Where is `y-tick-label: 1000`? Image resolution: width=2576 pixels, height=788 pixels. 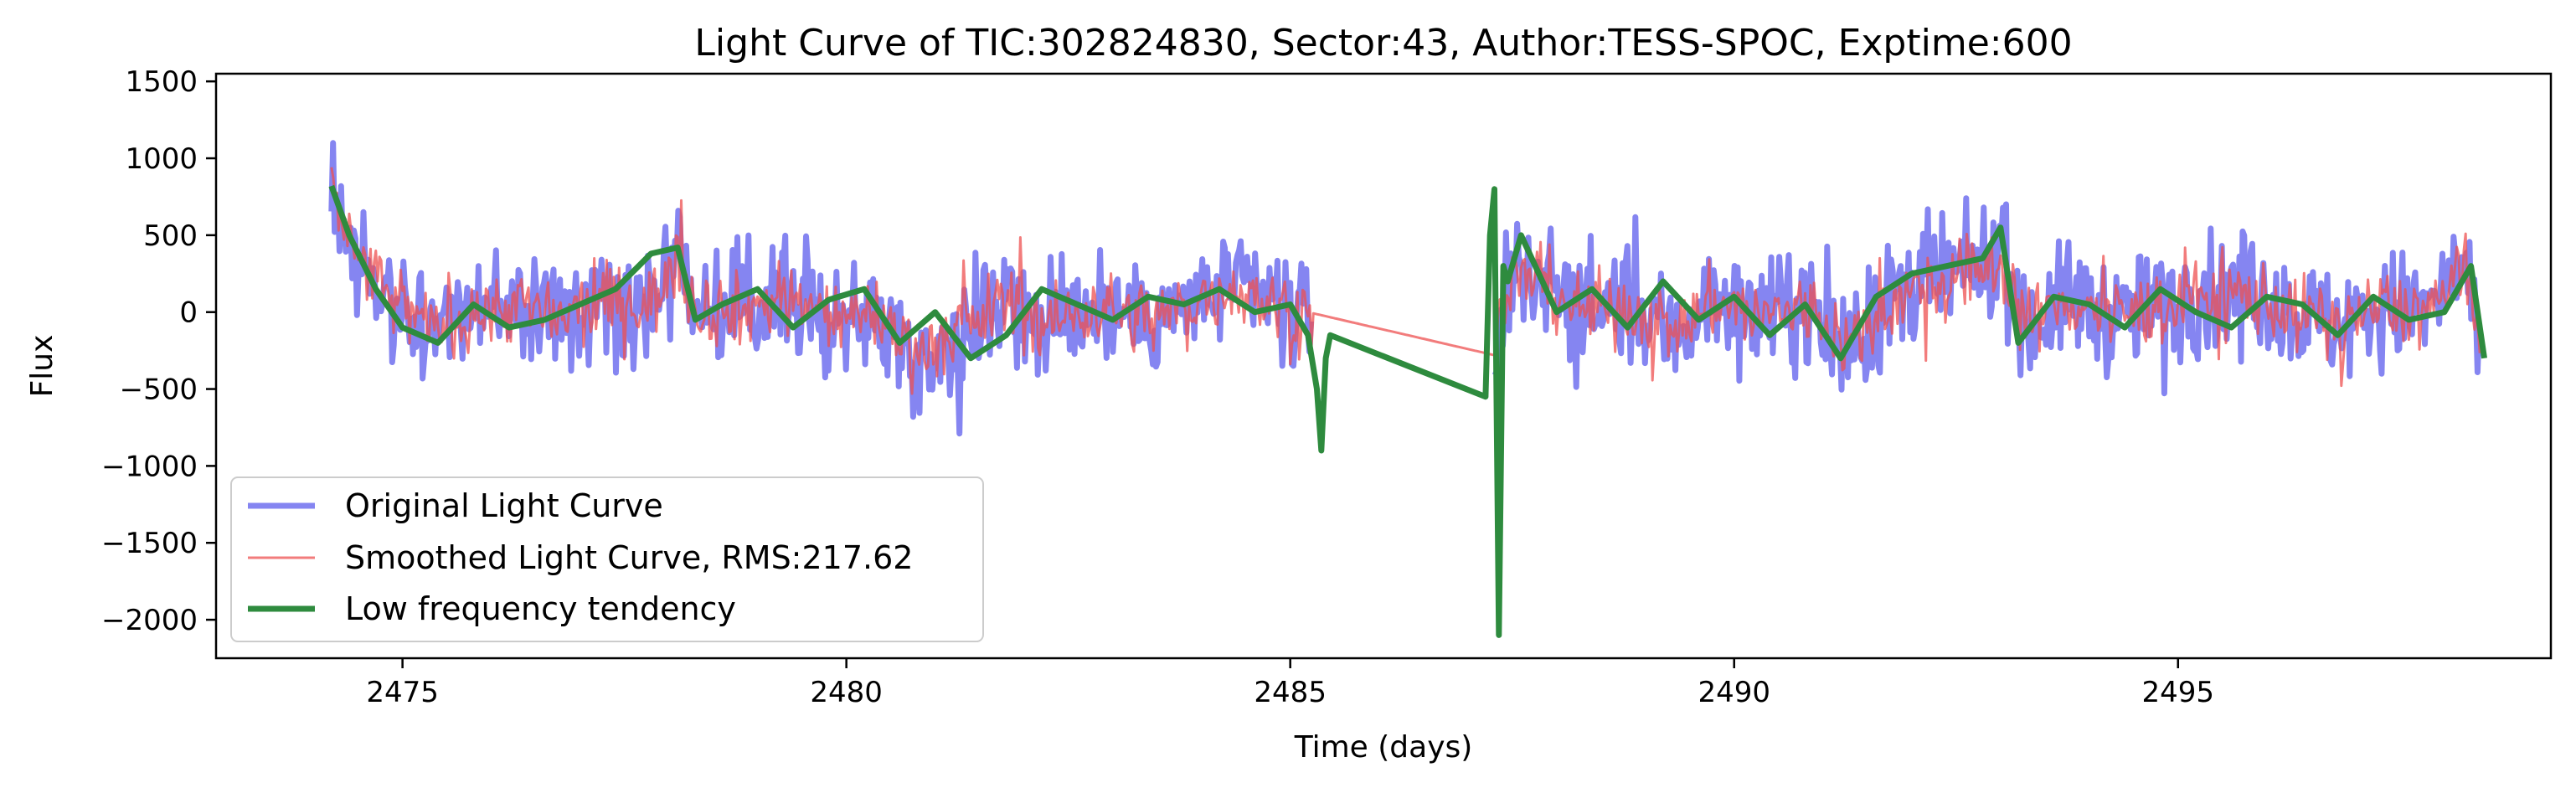 y-tick-label: 1000 is located at coordinates (161, 159).